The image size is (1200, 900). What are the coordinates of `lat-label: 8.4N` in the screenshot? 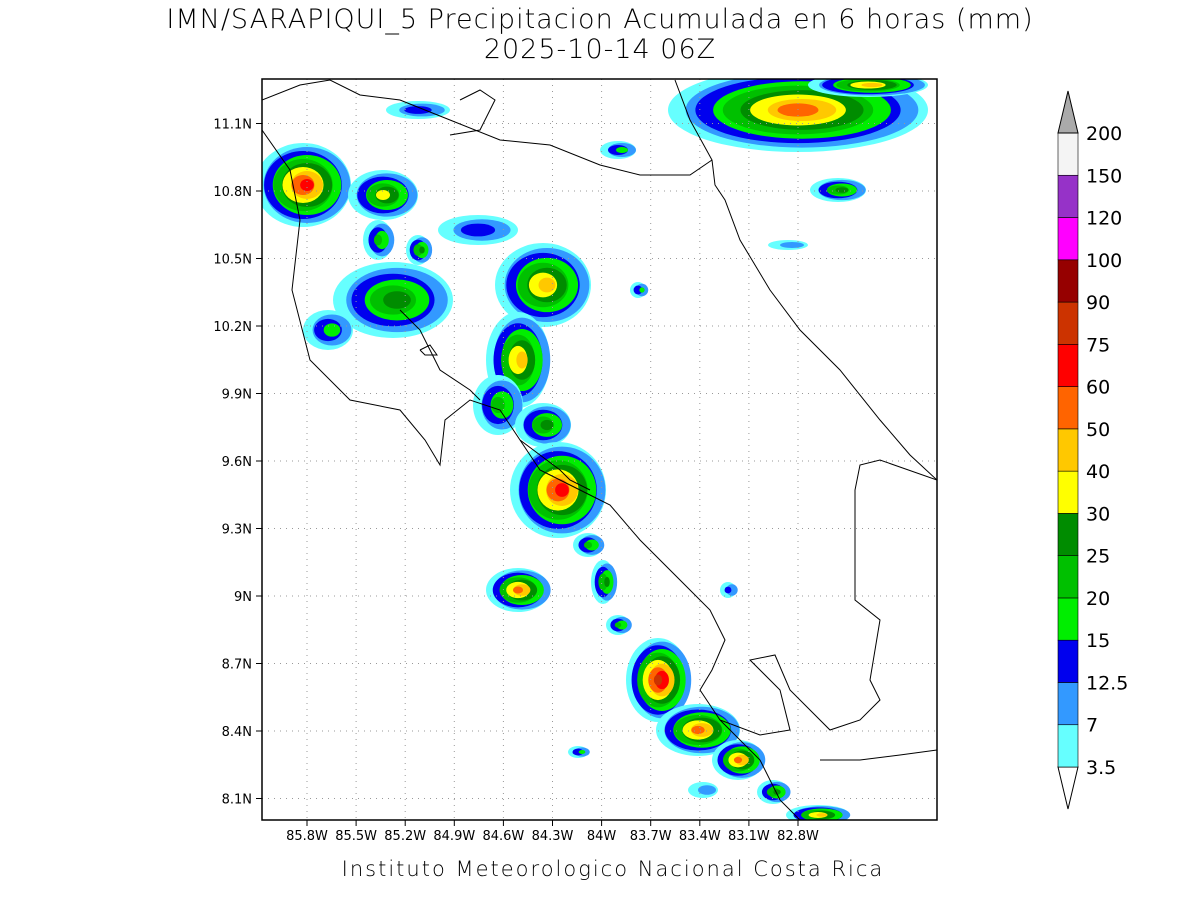 It's located at (237, 732).